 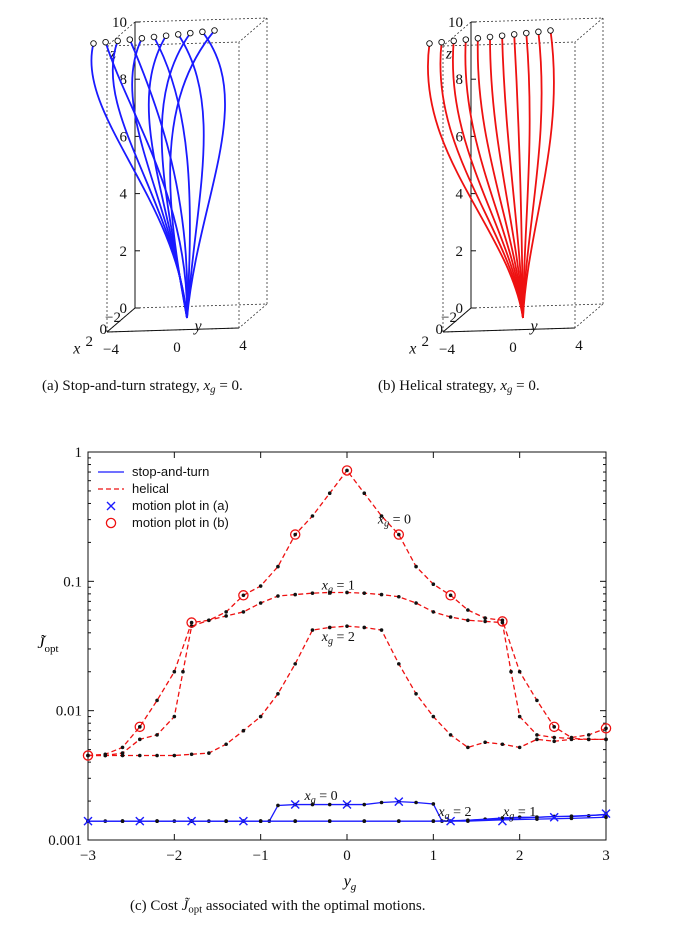 I want to click on legend-label: helical, so click(x=150, y=488).